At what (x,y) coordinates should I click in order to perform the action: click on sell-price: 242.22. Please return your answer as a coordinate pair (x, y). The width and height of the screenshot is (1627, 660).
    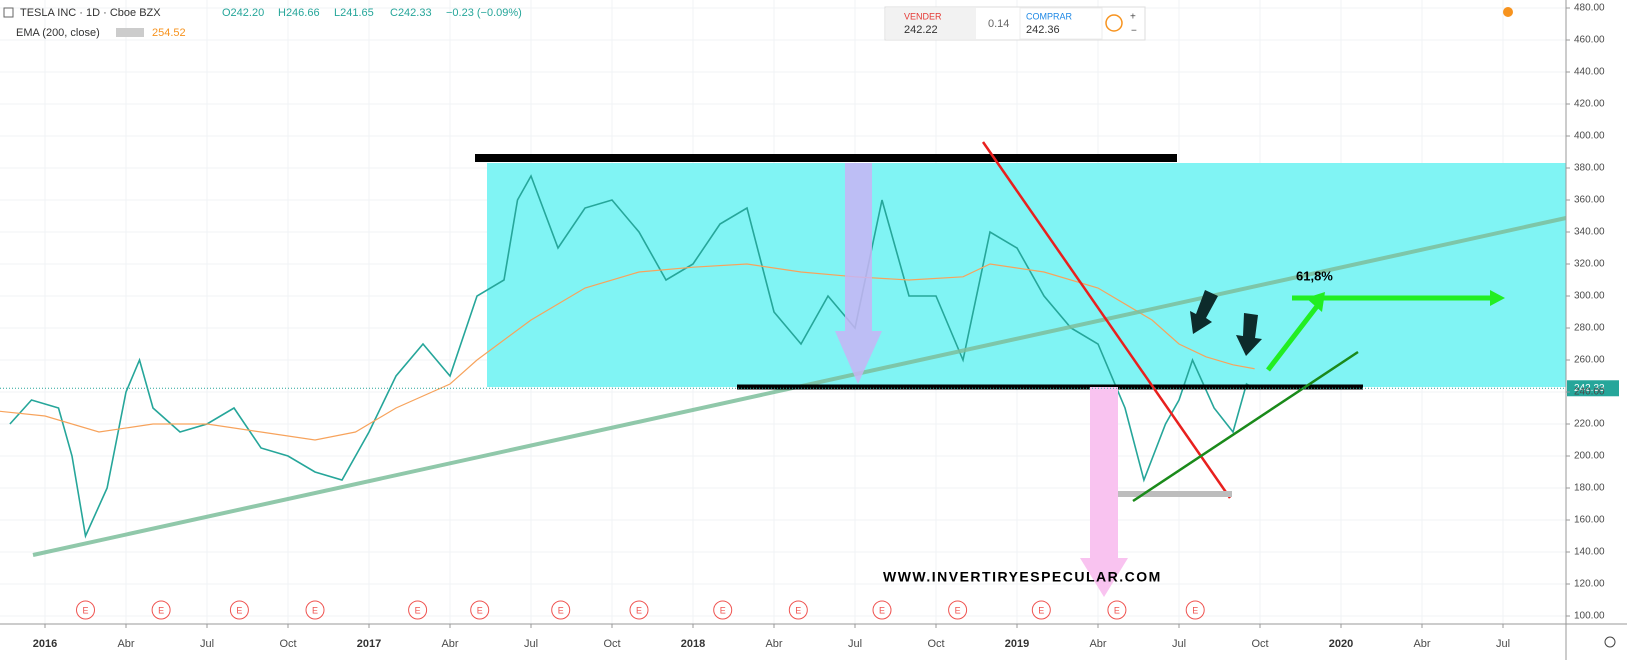
    Looking at the image, I should click on (921, 30).